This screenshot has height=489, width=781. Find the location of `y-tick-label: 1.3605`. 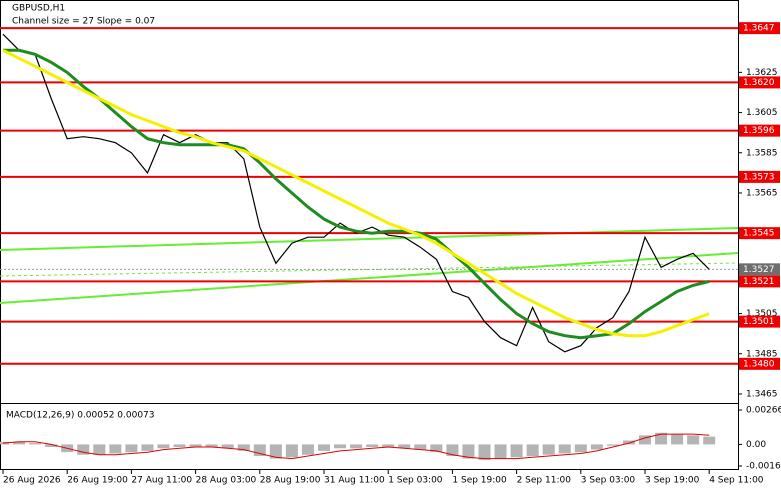

y-tick-label: 1.3605 is located at coordinates (762, 113).